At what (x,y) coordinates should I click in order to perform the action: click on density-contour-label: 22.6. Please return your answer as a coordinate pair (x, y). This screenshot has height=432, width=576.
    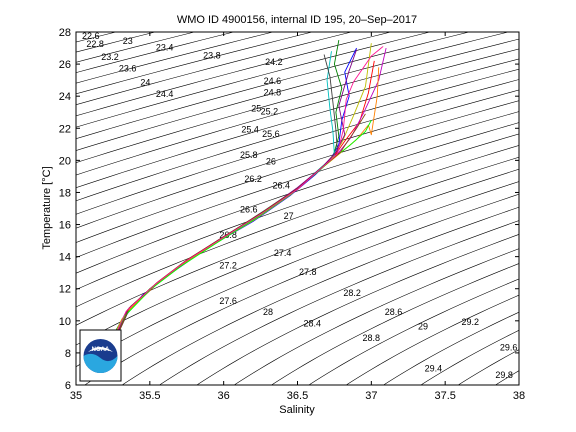
    Looking at the image, I should click on (91, 36).